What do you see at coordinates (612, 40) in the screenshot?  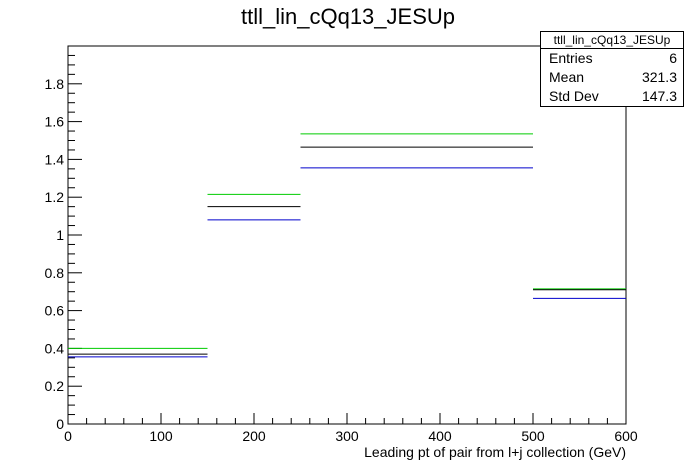 I see `stats-title: ttll_lin_cQq13_JESUp` at bounding box center [612, 40].